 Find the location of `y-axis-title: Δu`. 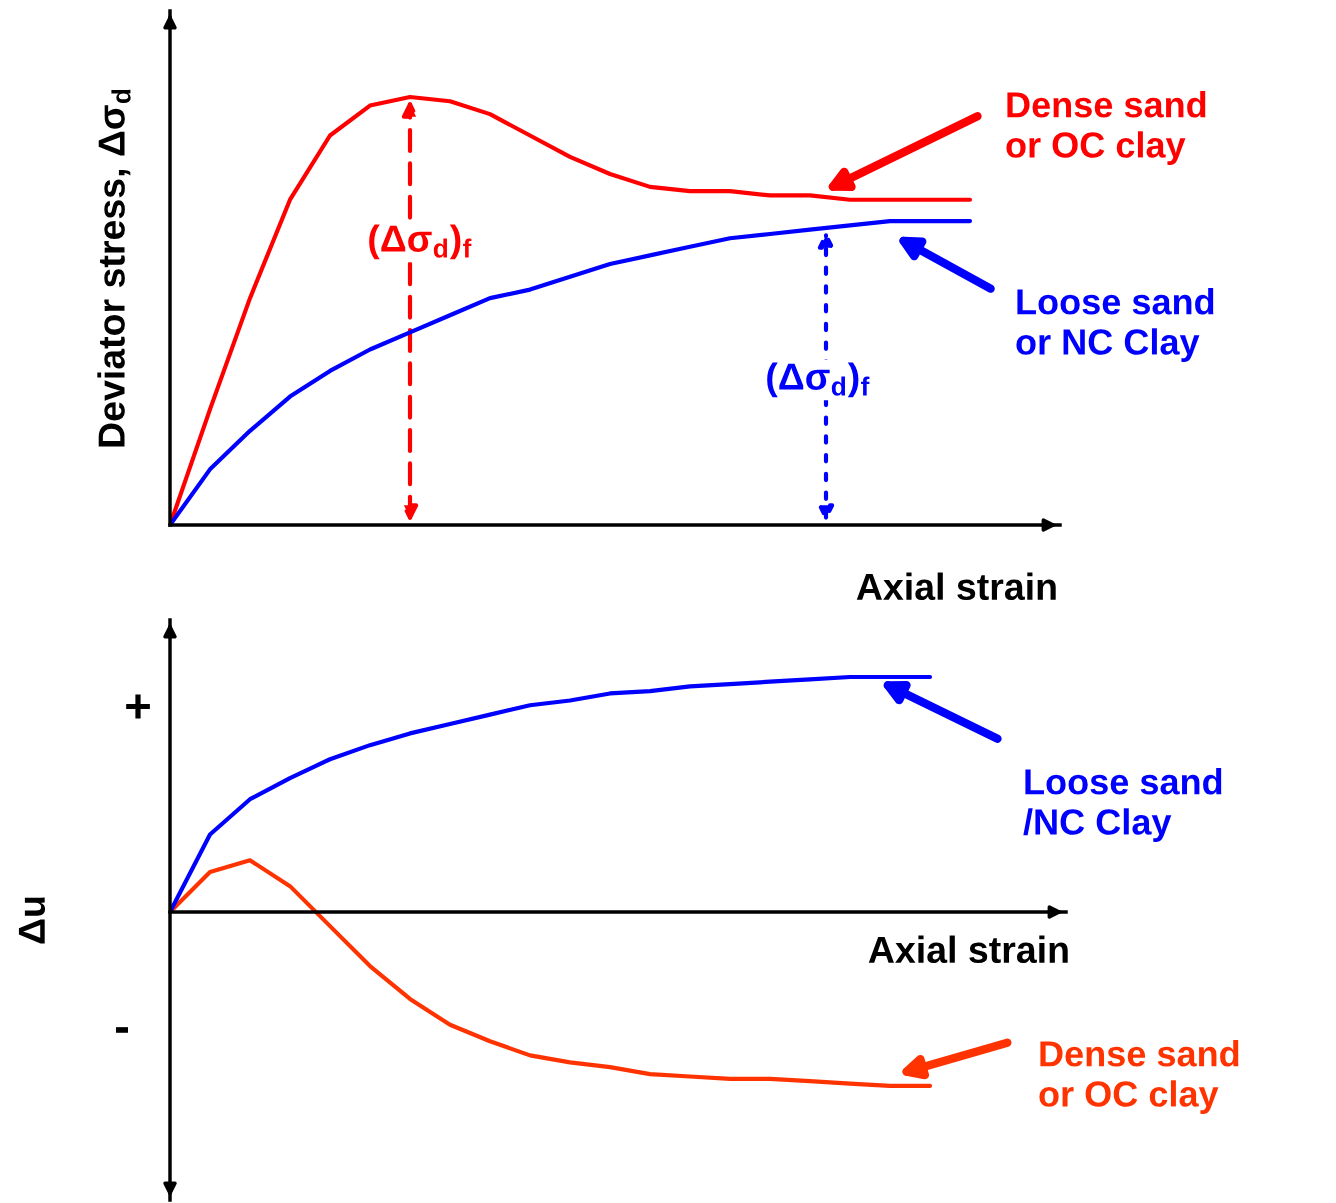

y-axis-title: Δu is located at coordinates (32, 920).